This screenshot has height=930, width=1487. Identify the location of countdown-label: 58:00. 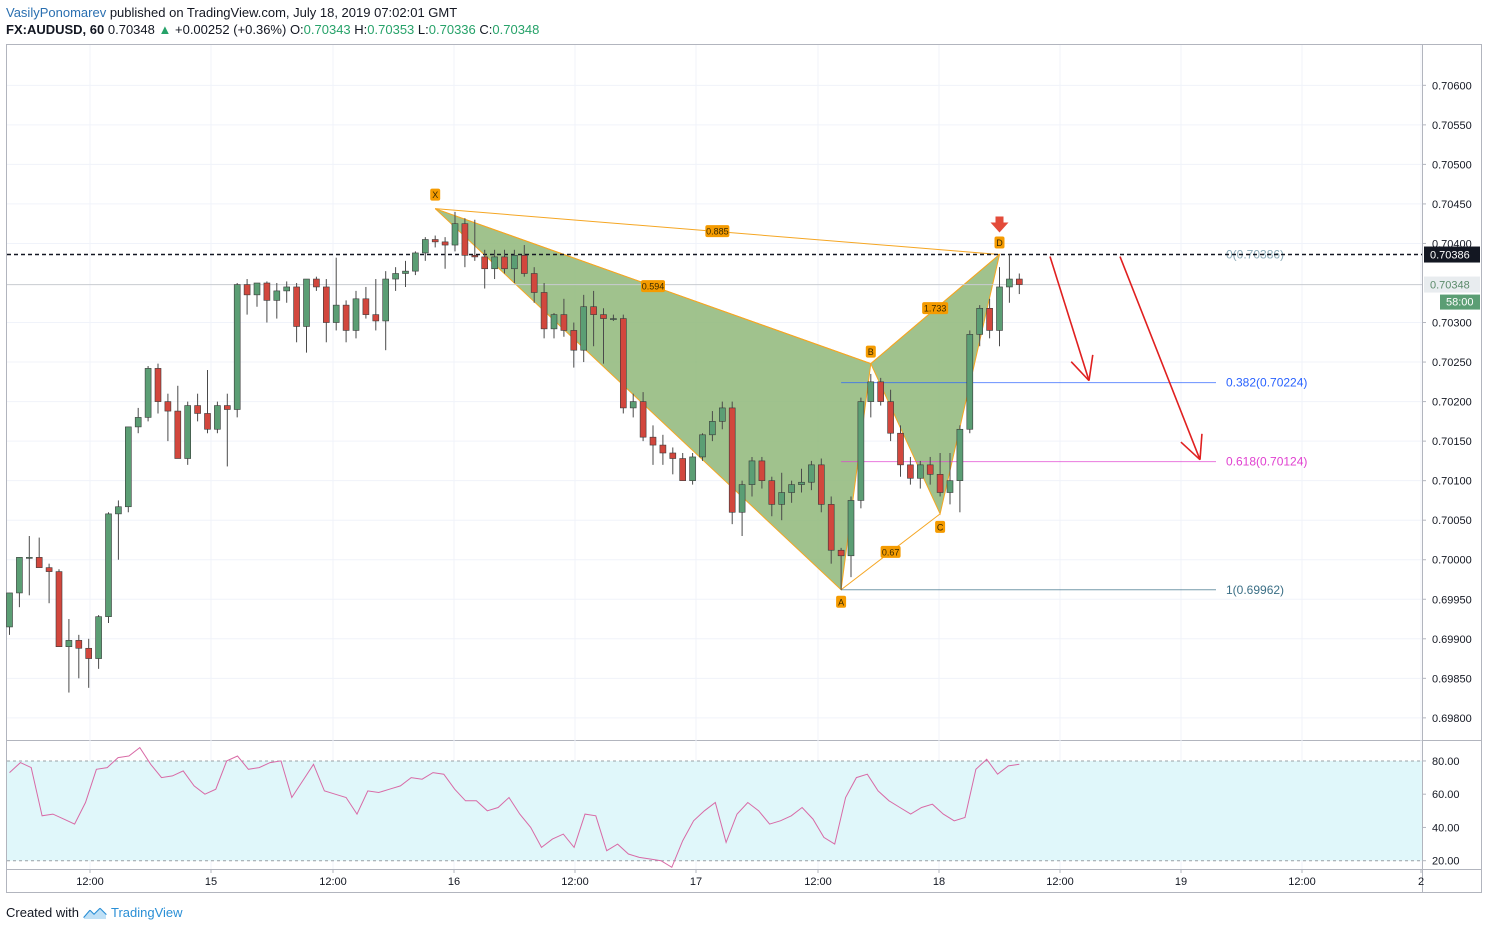
(1460, 303).